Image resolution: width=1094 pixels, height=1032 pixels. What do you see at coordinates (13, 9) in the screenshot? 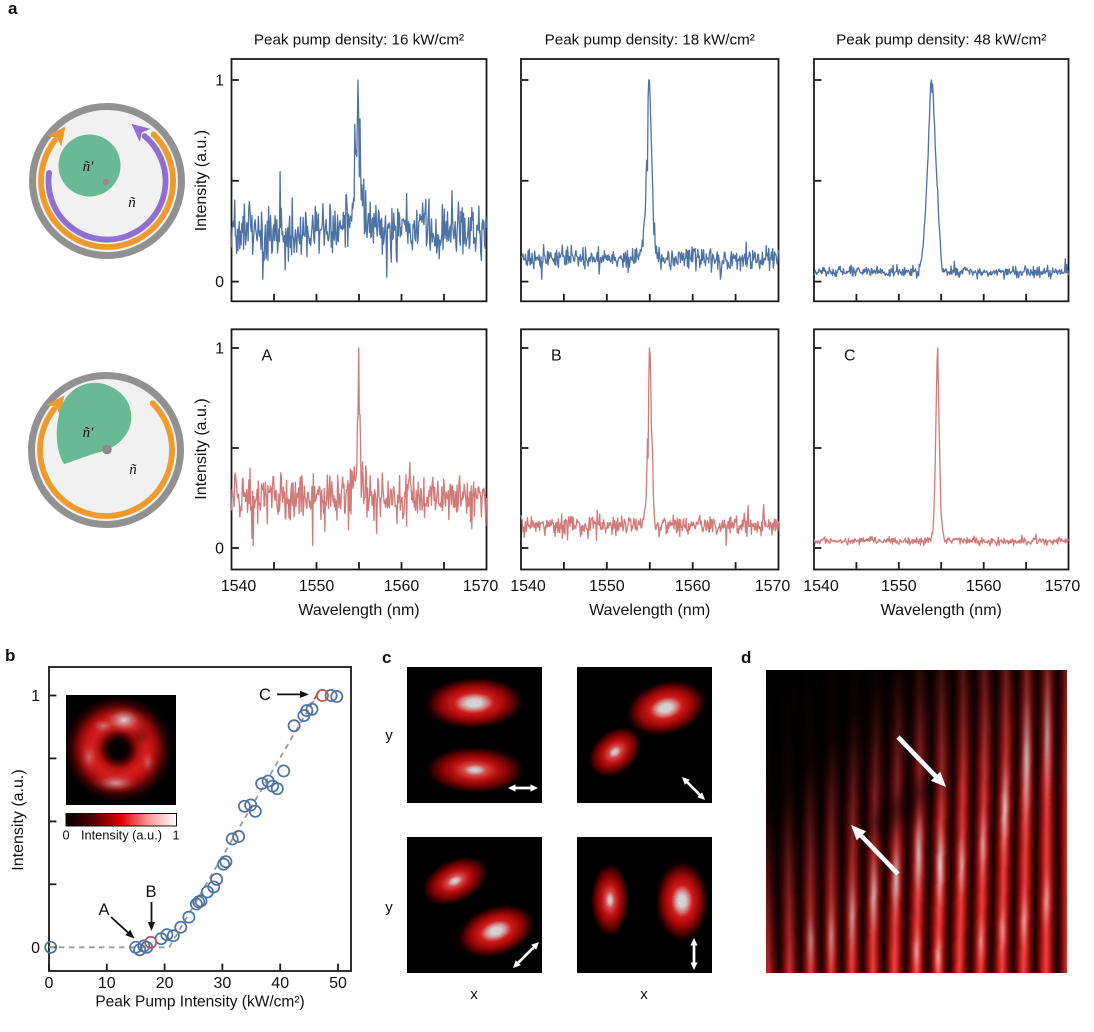
I see `svg-text: a` at bounding box center [13, 9].